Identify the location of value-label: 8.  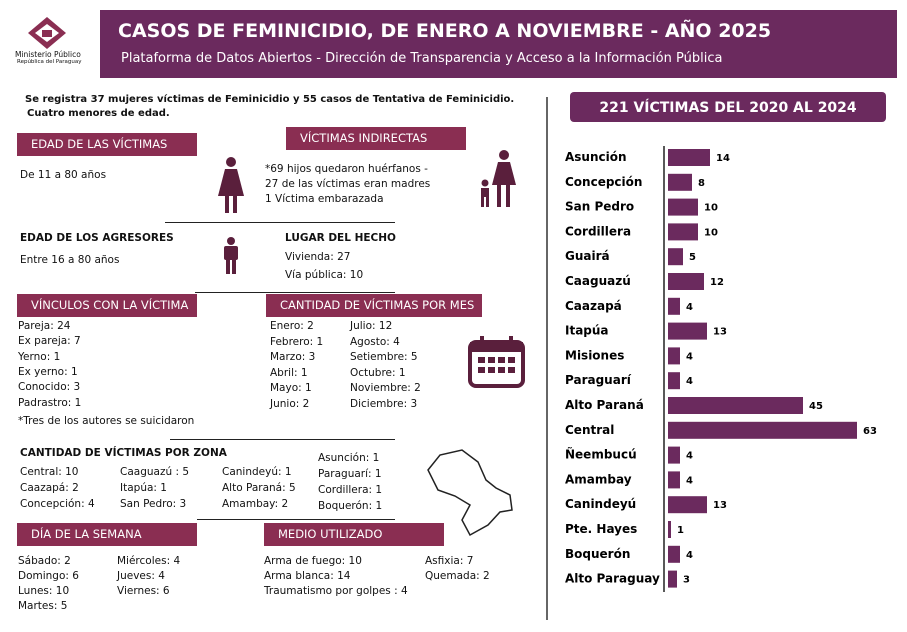
(701, 183).